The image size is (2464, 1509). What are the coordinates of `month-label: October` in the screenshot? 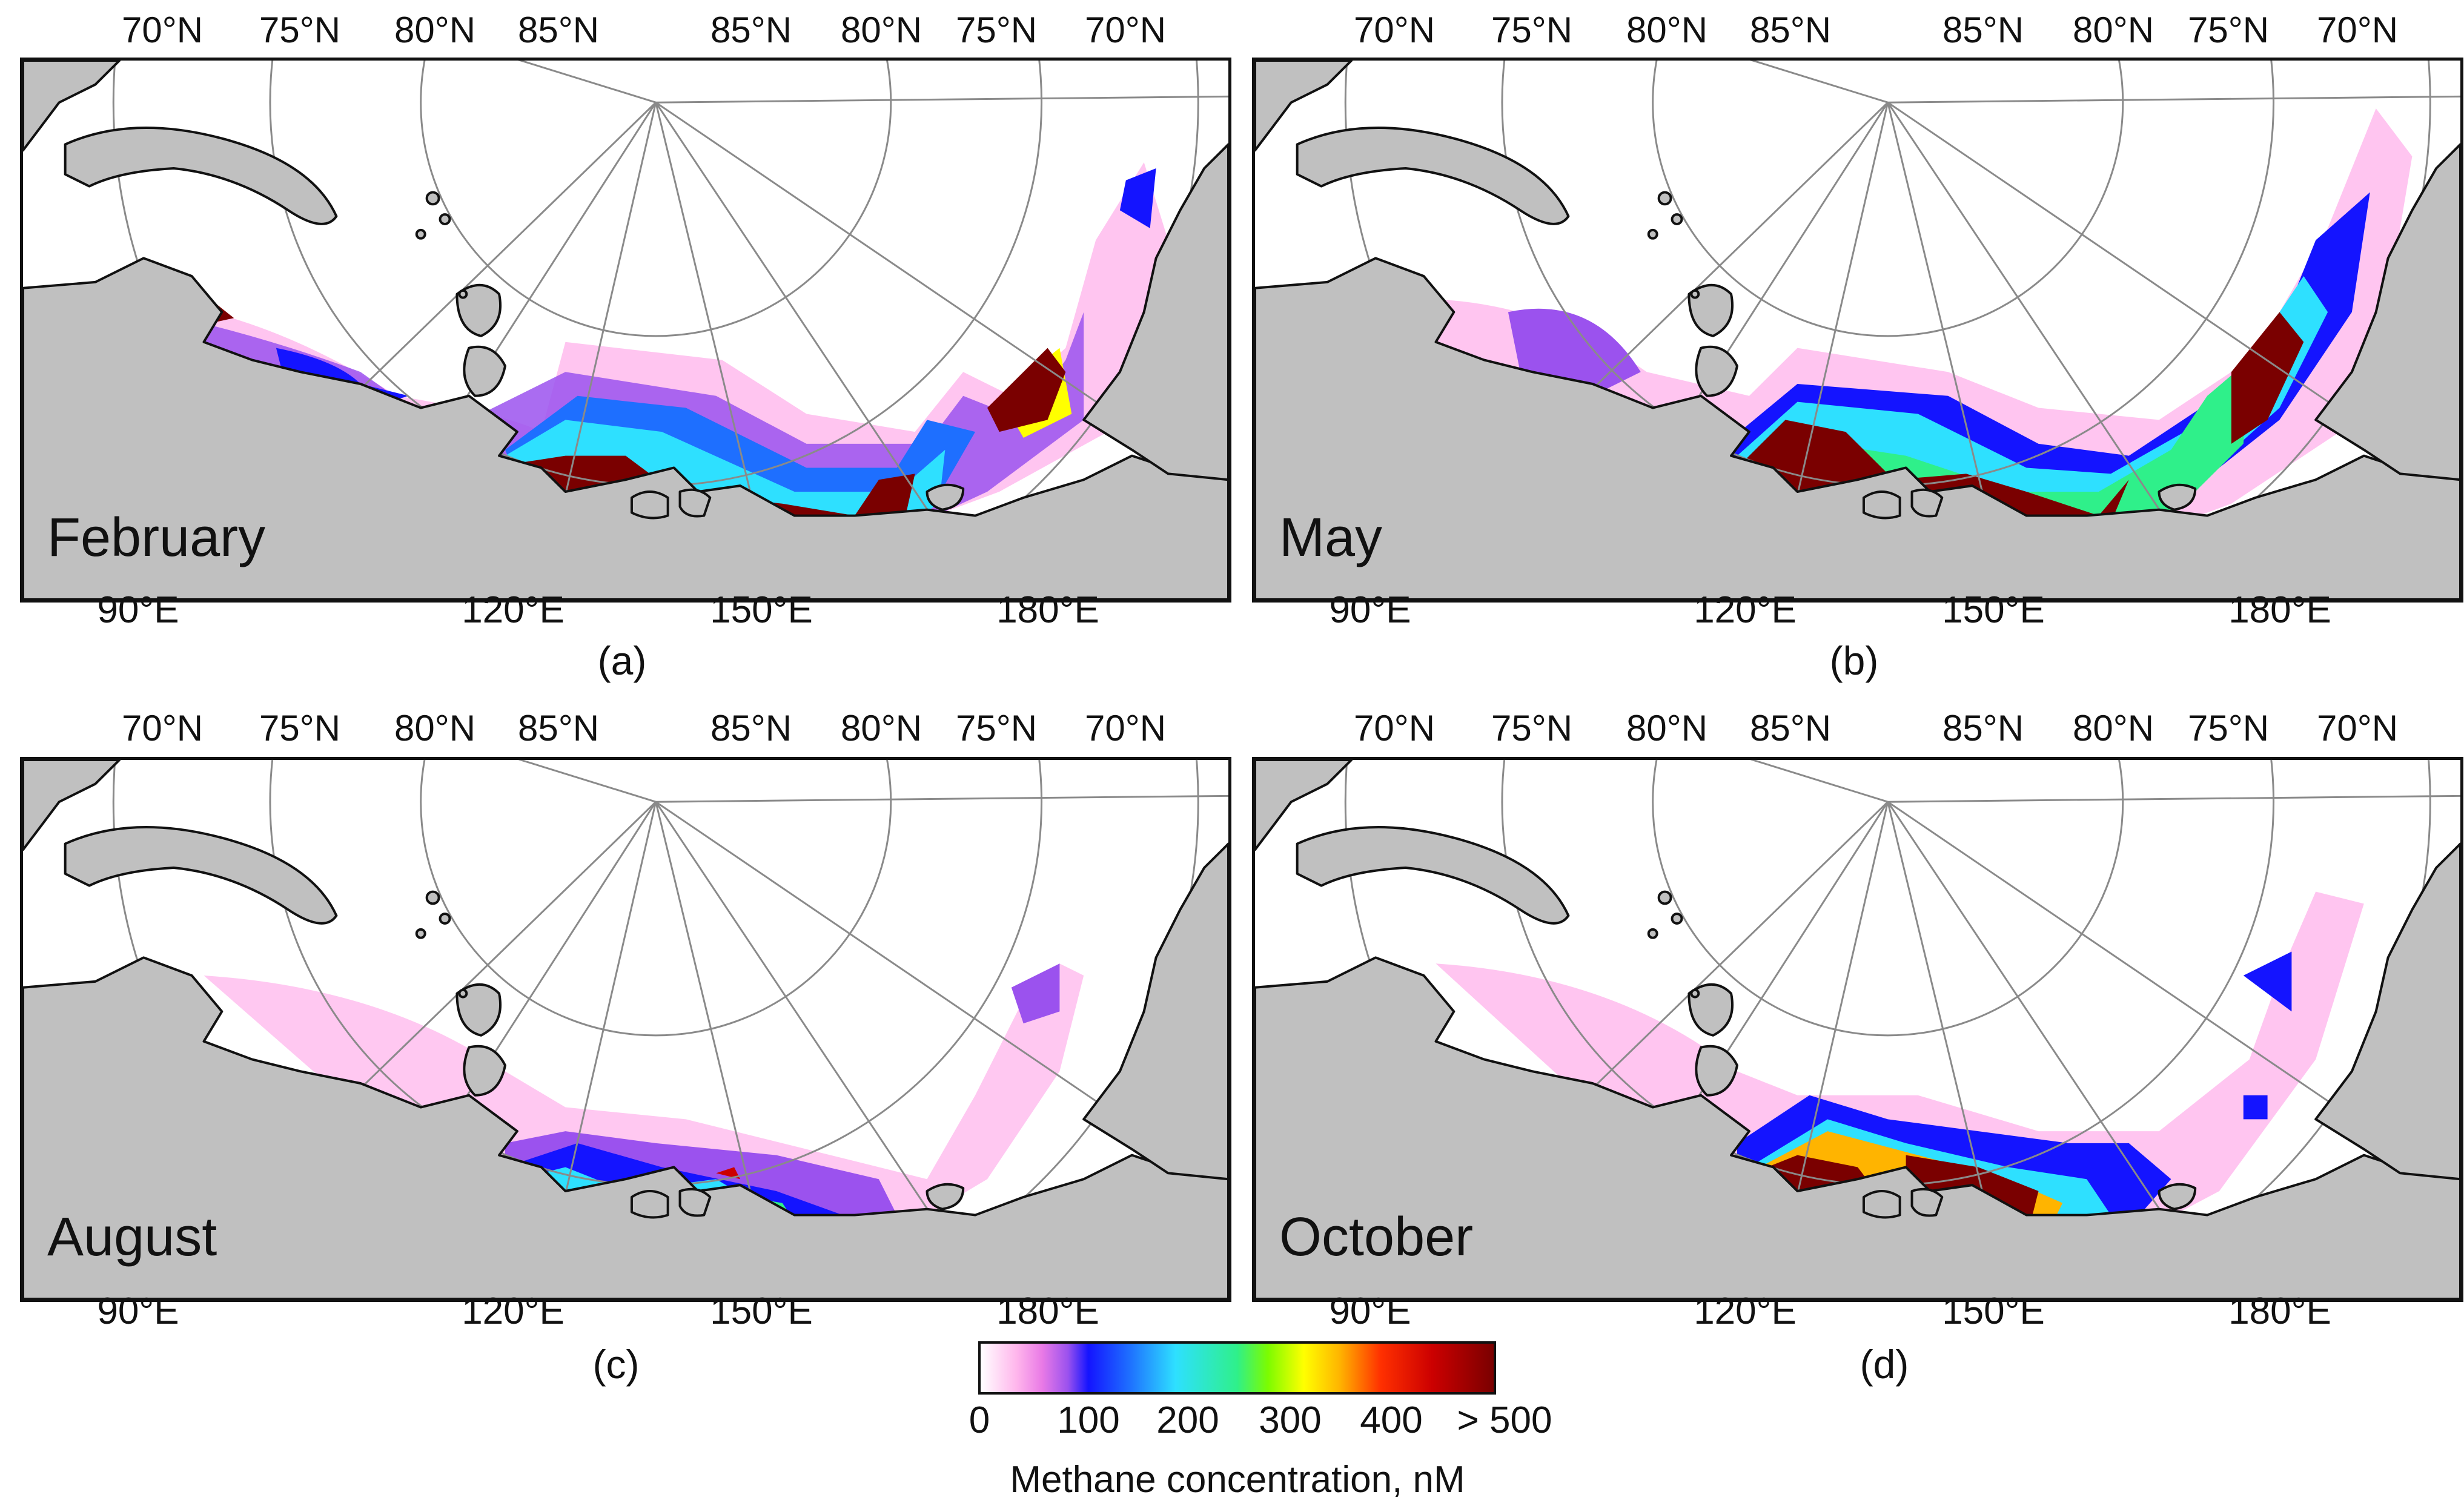 It's located at (1376, 1237).